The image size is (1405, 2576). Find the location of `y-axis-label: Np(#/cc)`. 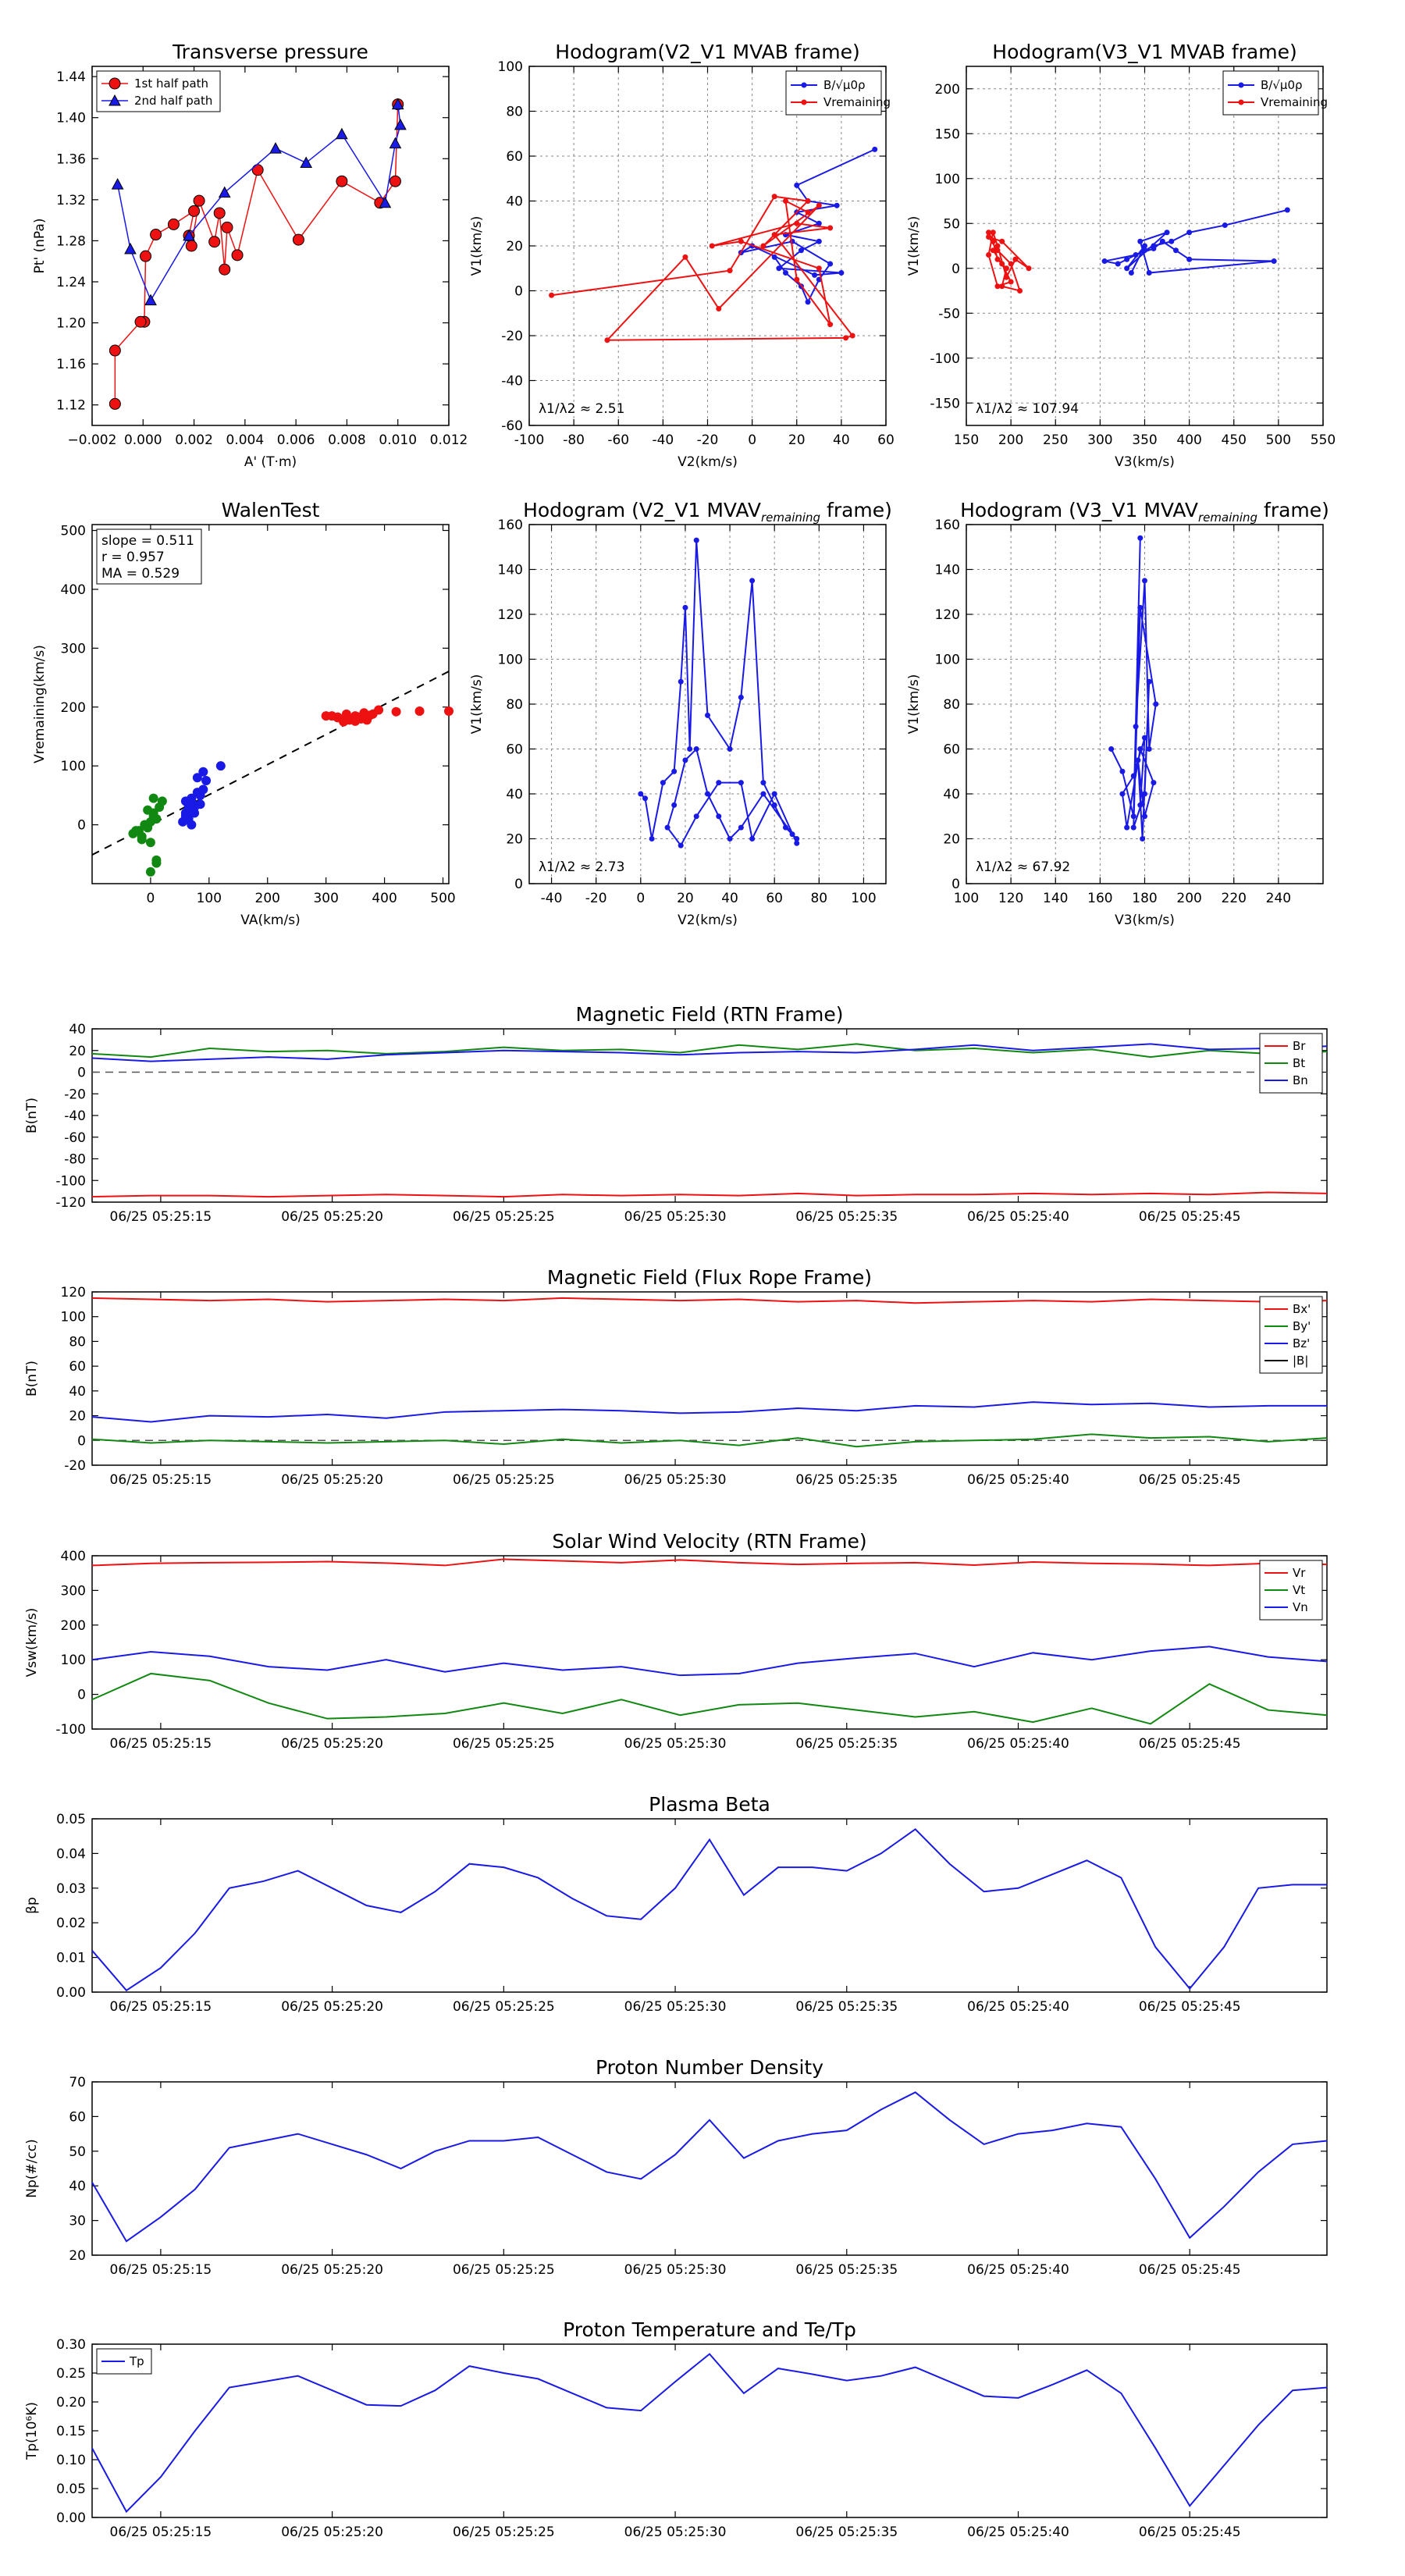

y-axis-label: Np(#/cc) is located at coordinates (32, 2168).